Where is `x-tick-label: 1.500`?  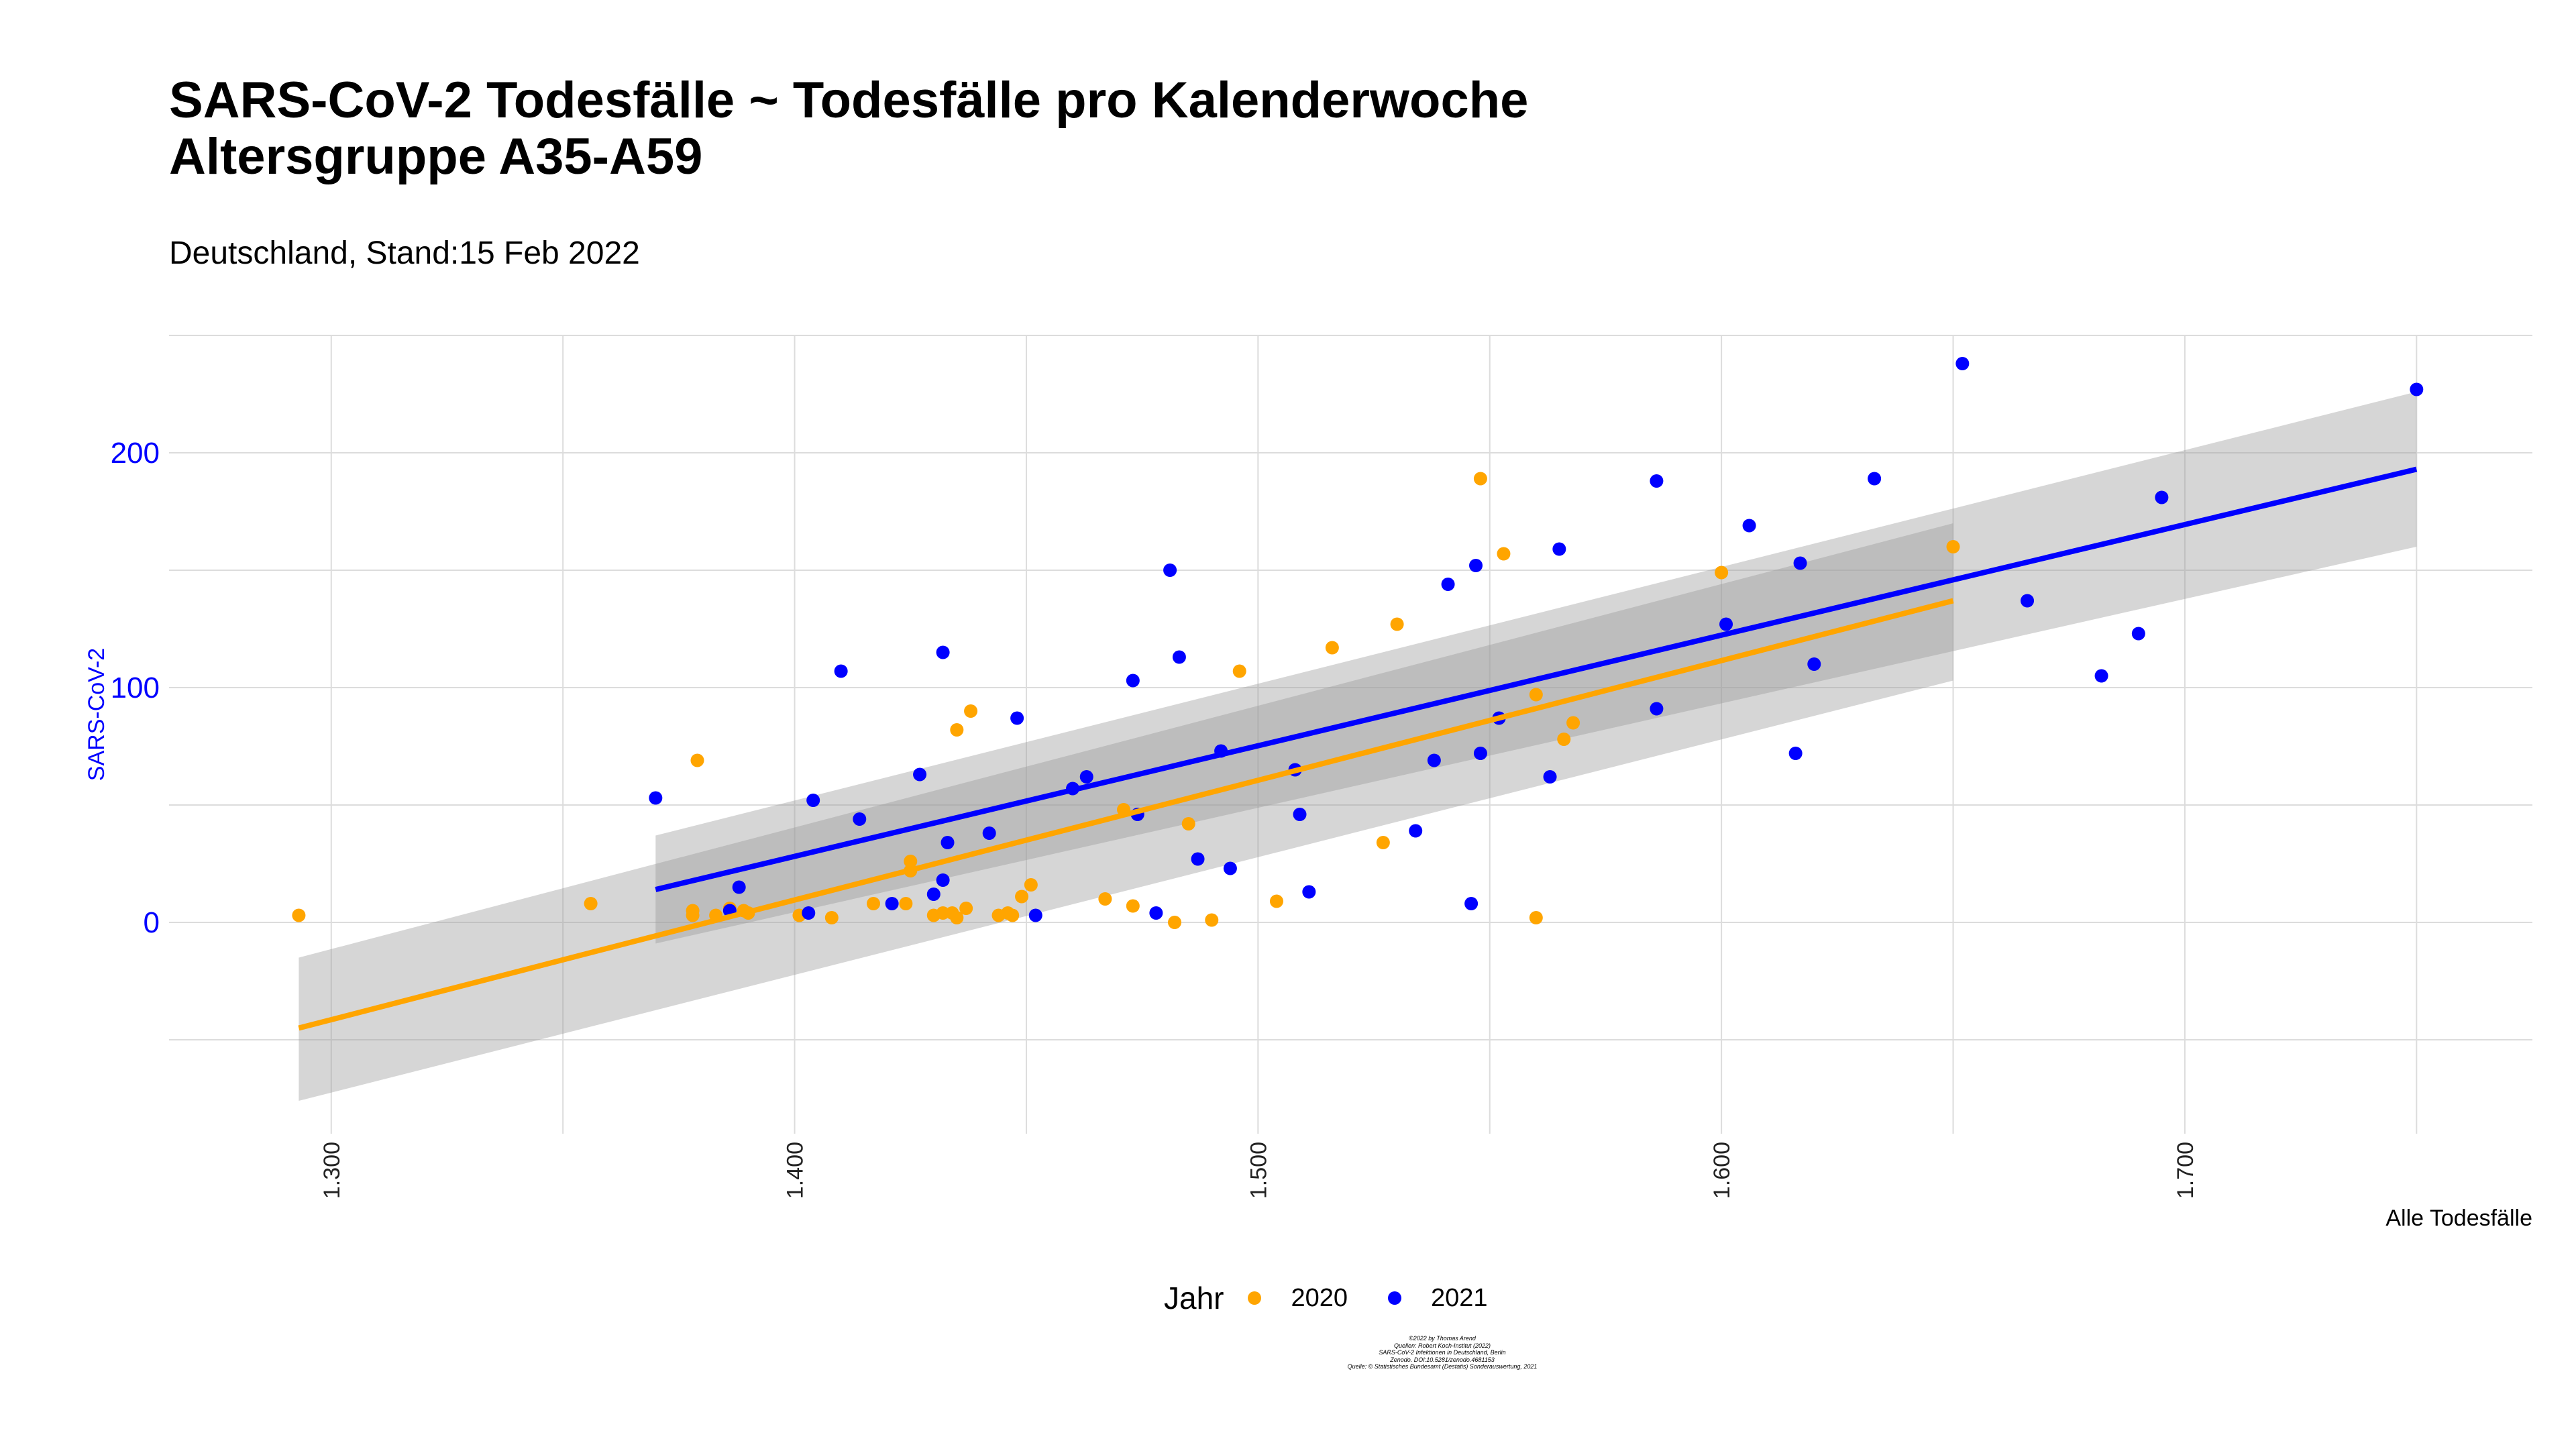 x-tick-label: 1.500 is located at coordinates (1258, 1170).